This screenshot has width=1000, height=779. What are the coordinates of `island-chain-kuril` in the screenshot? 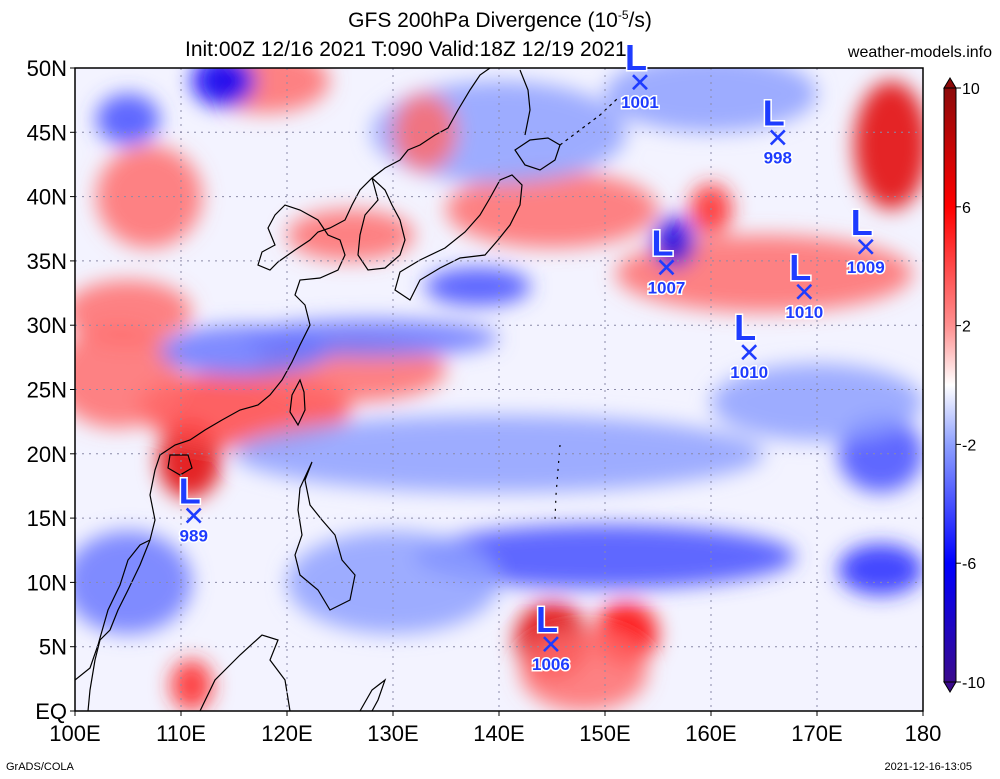 It's located at (589, 121).